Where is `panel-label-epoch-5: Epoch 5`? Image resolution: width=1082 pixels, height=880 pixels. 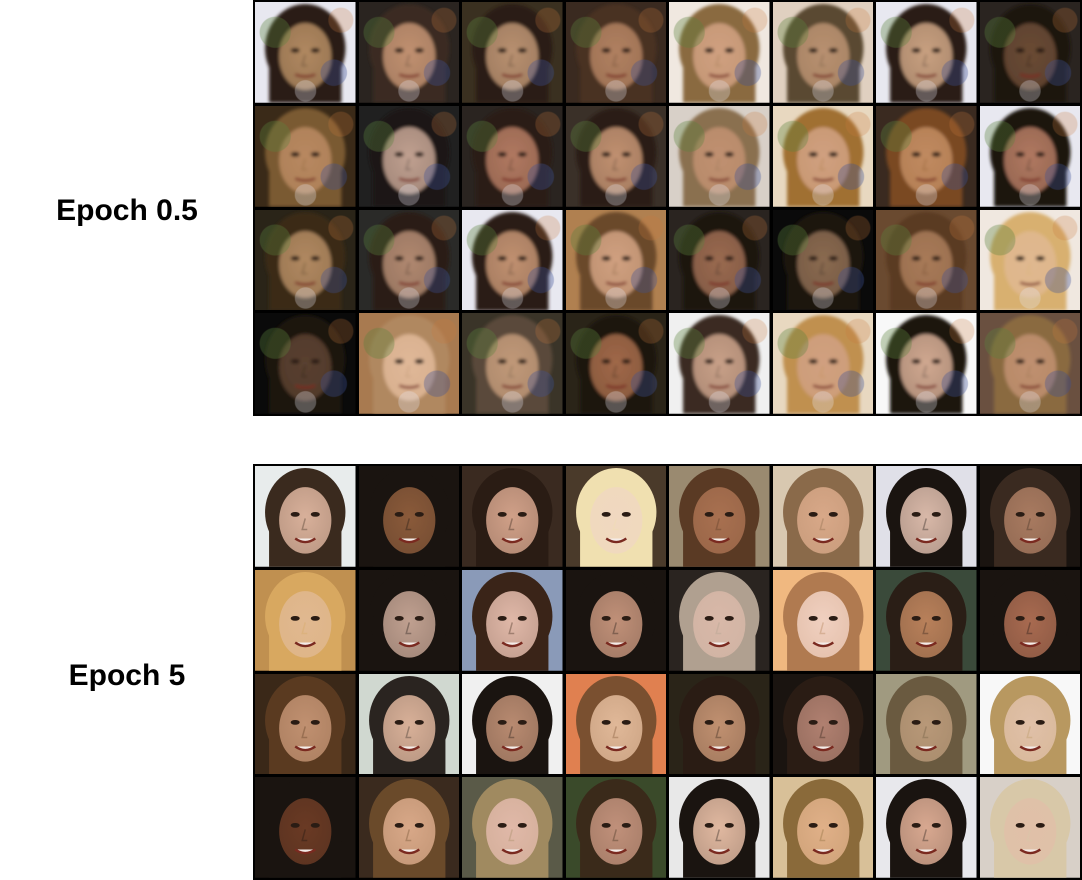
panel-label-epoch-5: Epoch 5 is located at coordinates (127, 675).